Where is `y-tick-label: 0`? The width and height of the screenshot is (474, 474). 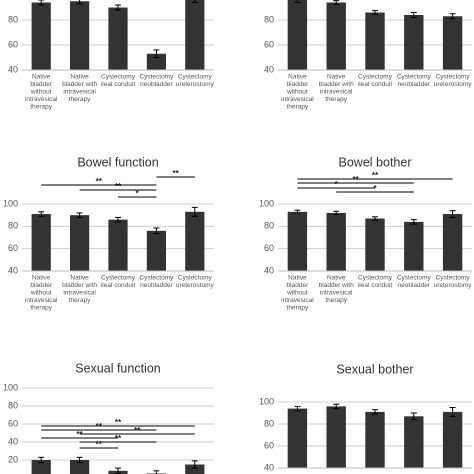
y-tick-label: 0 is located at coordinates (15, 473).